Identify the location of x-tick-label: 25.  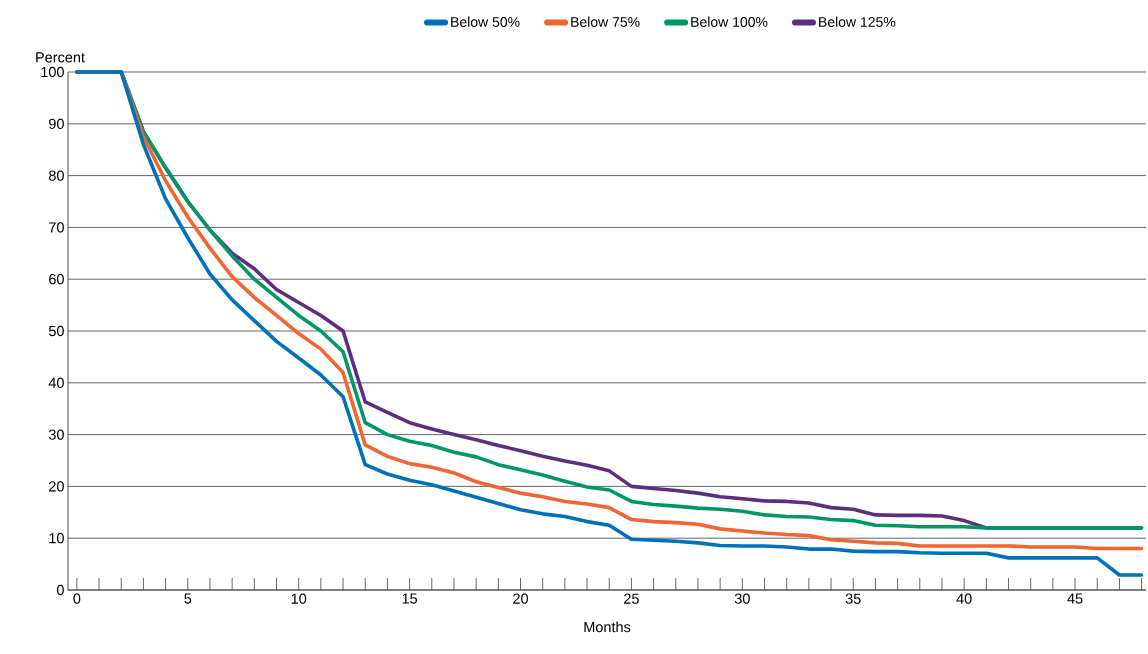
(631, 598).